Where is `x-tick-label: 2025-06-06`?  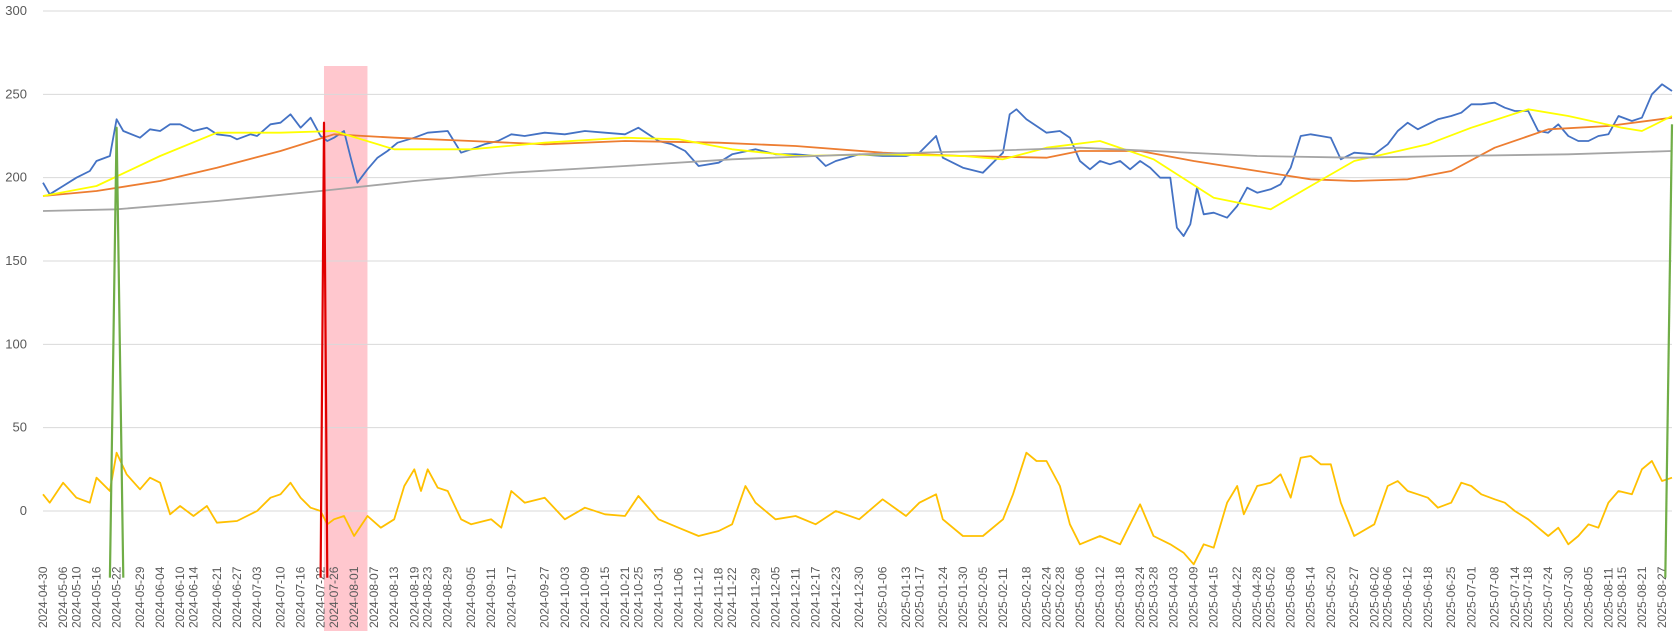
x-tick-label: 2025-06-06 is located at coordinates (1388, 597).